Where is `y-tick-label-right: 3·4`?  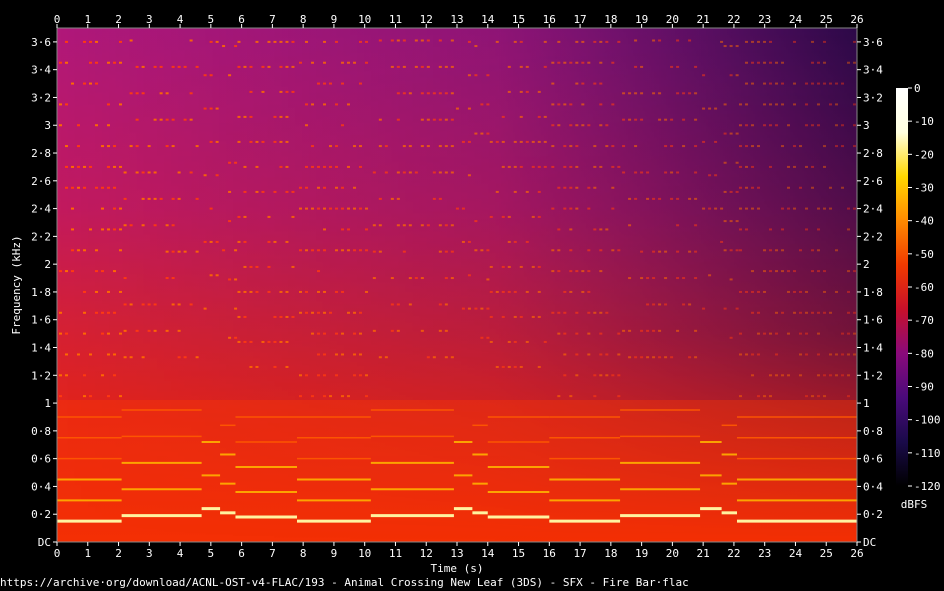
y-tick-label-right: 3·4 is located at coordinates (873, 70).